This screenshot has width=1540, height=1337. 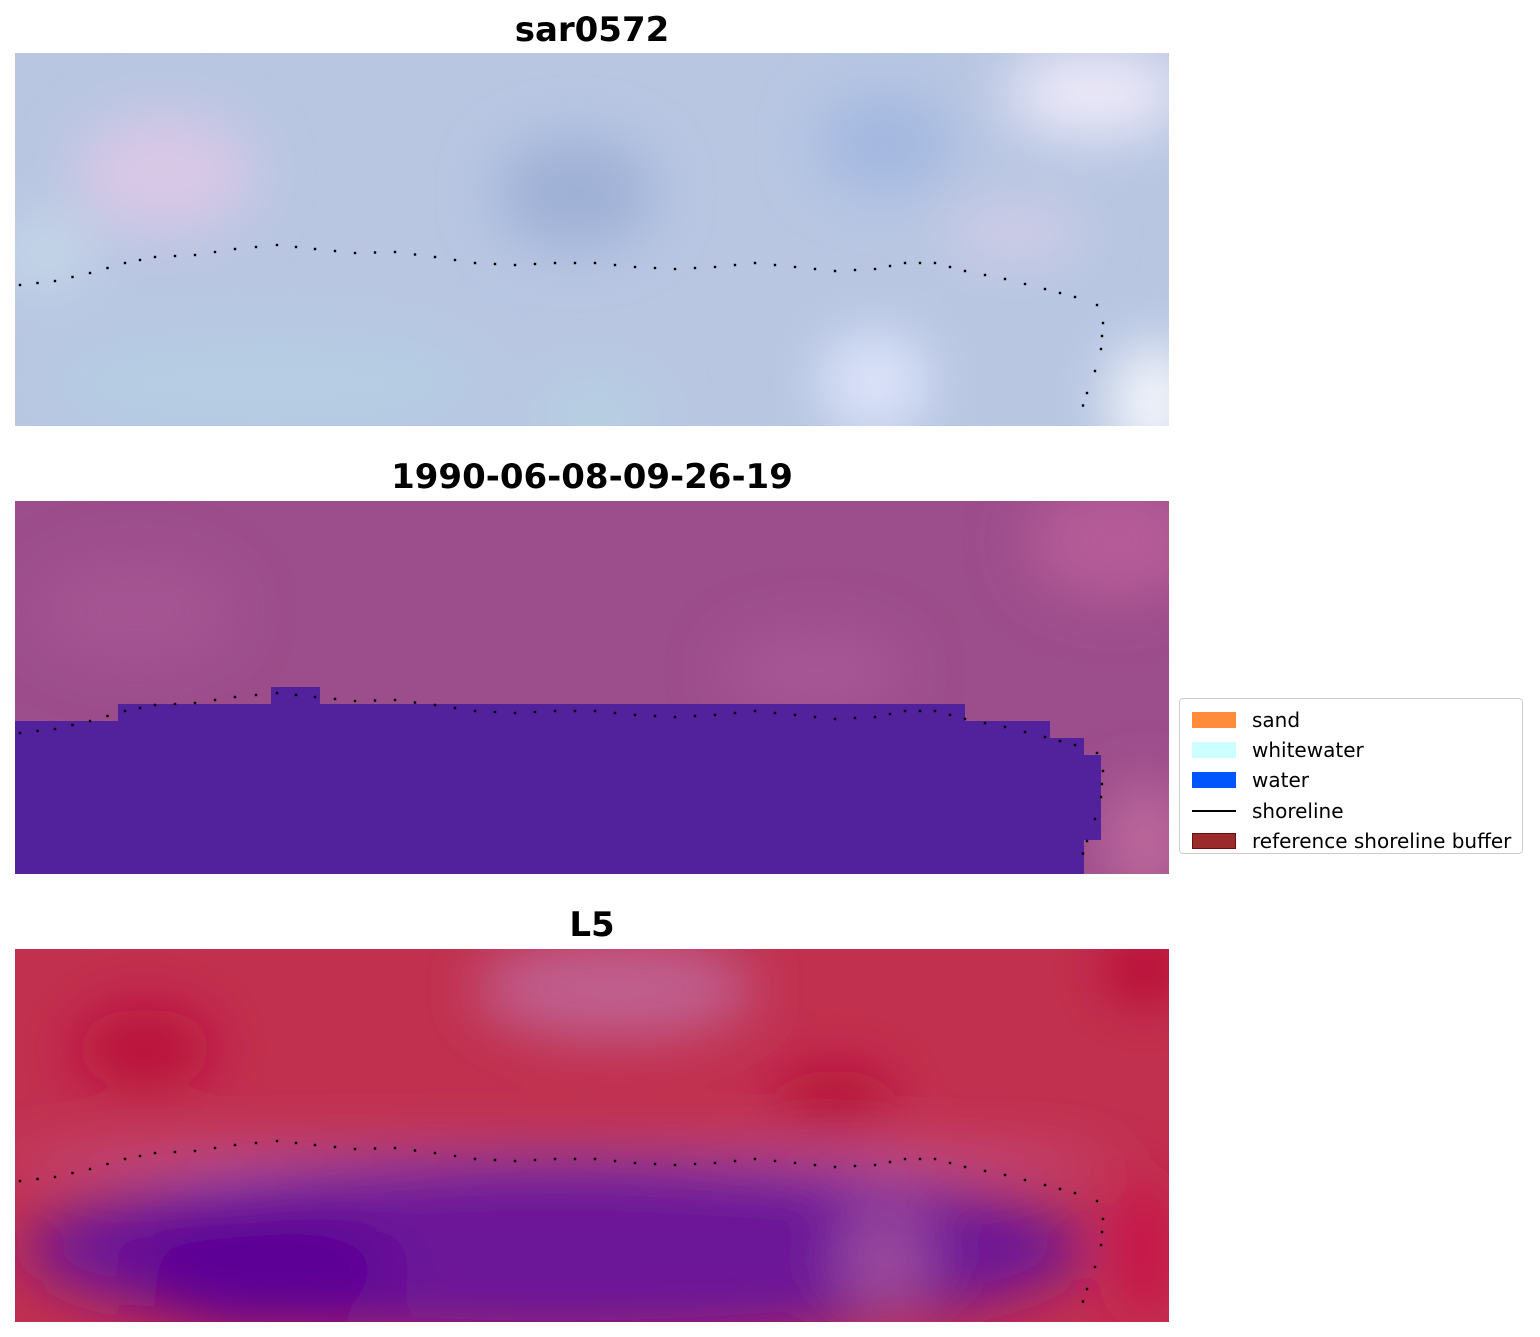 I want to click on sand-swatch, so click(x=1214, y=720).